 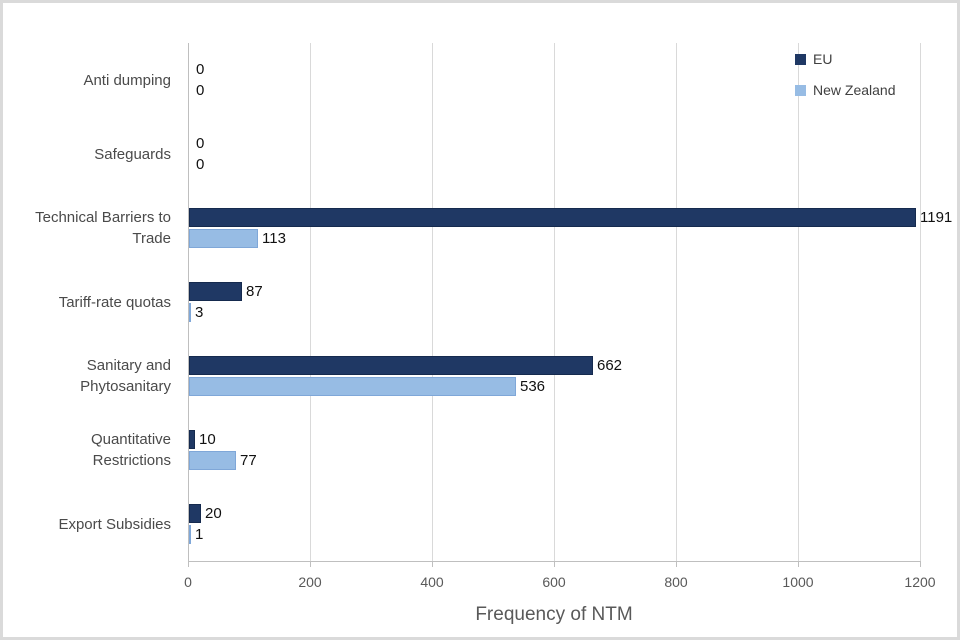 What do you see at coordinates (533, 386) in the screenshot?
I see `value-label: 536` at bounding box center [533, 386].